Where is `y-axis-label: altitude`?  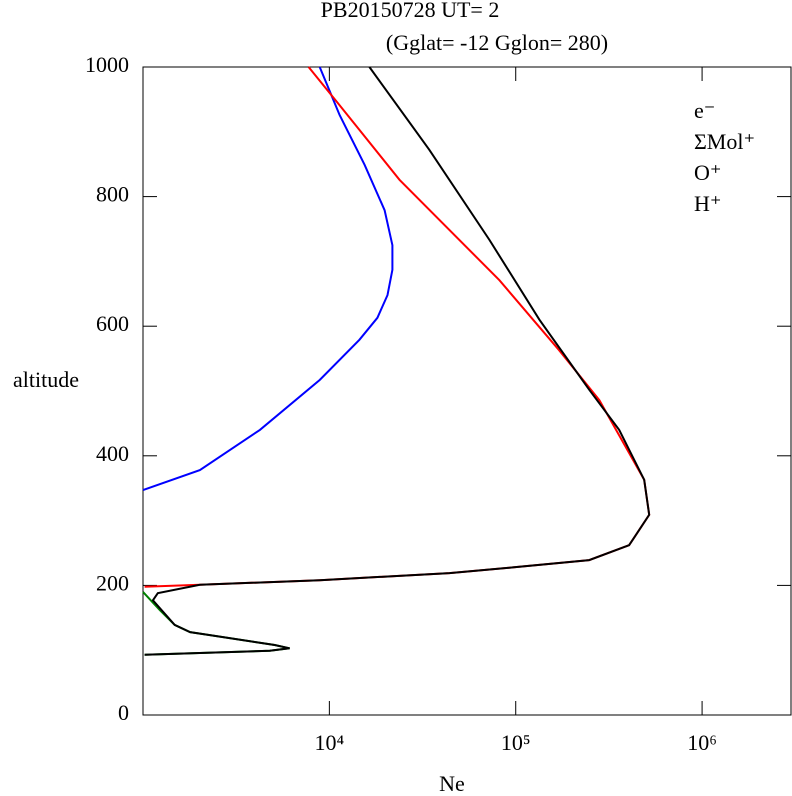
y-axis-label: altitude is located at coordinates (46, 379).